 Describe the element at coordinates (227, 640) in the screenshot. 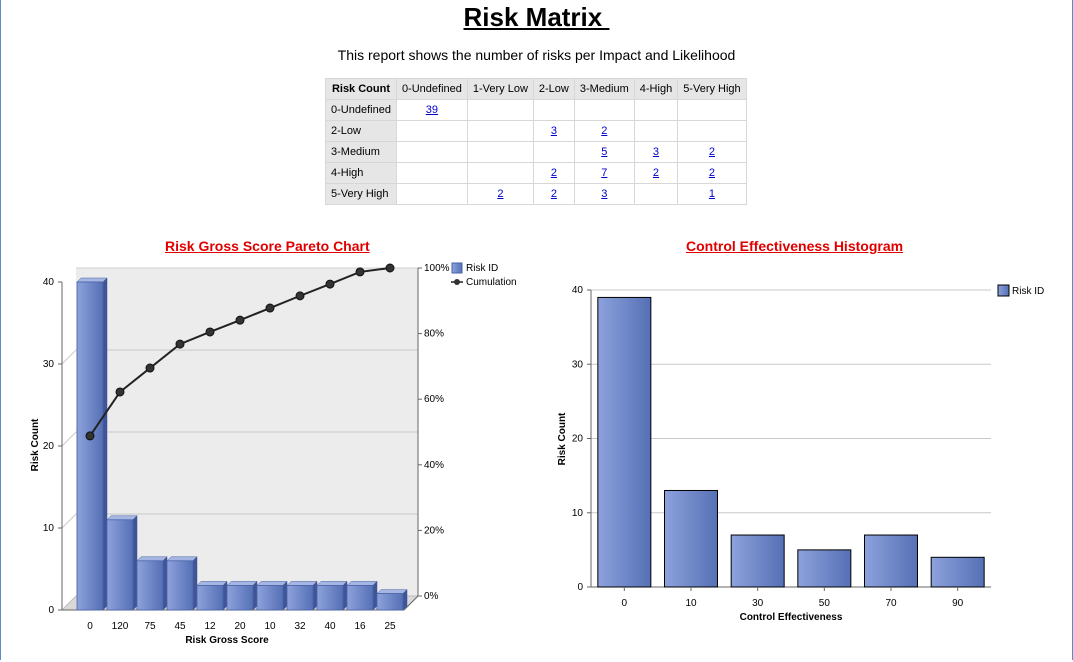

I see `x-axis-title: Risk Gross Score` at that location.